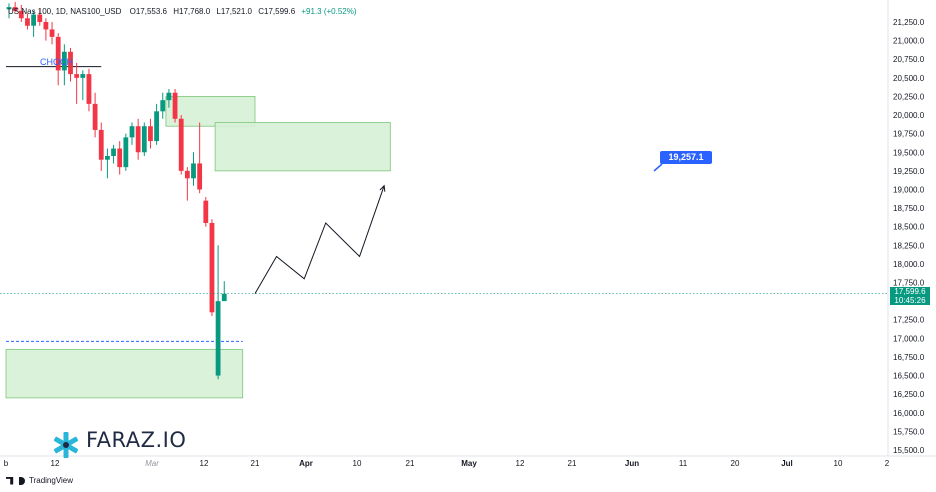  Describe the element at coordinates (887, 463) in the screenshot. I see `time-tick-label: 2` at that location.